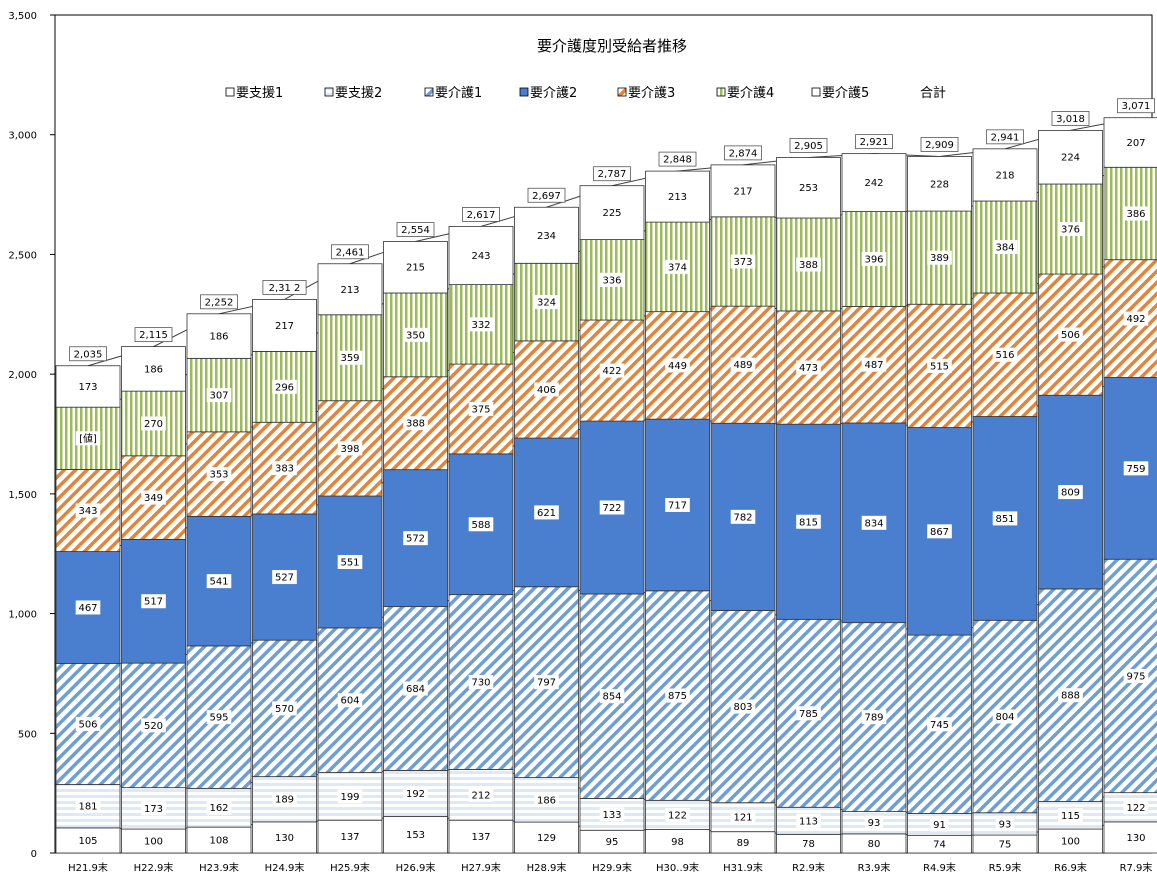 This screenshot has height=877, width=1157. What do you see at coordinates (481, 408) in the screenshot?
I see `data-label-5-h27-9--box` at bounding box center [481, 408].